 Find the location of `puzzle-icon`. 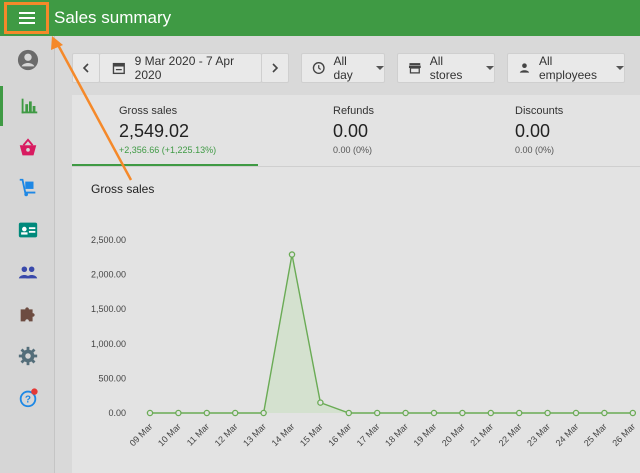

puzzle-icon is located at coordinates (27, 314).